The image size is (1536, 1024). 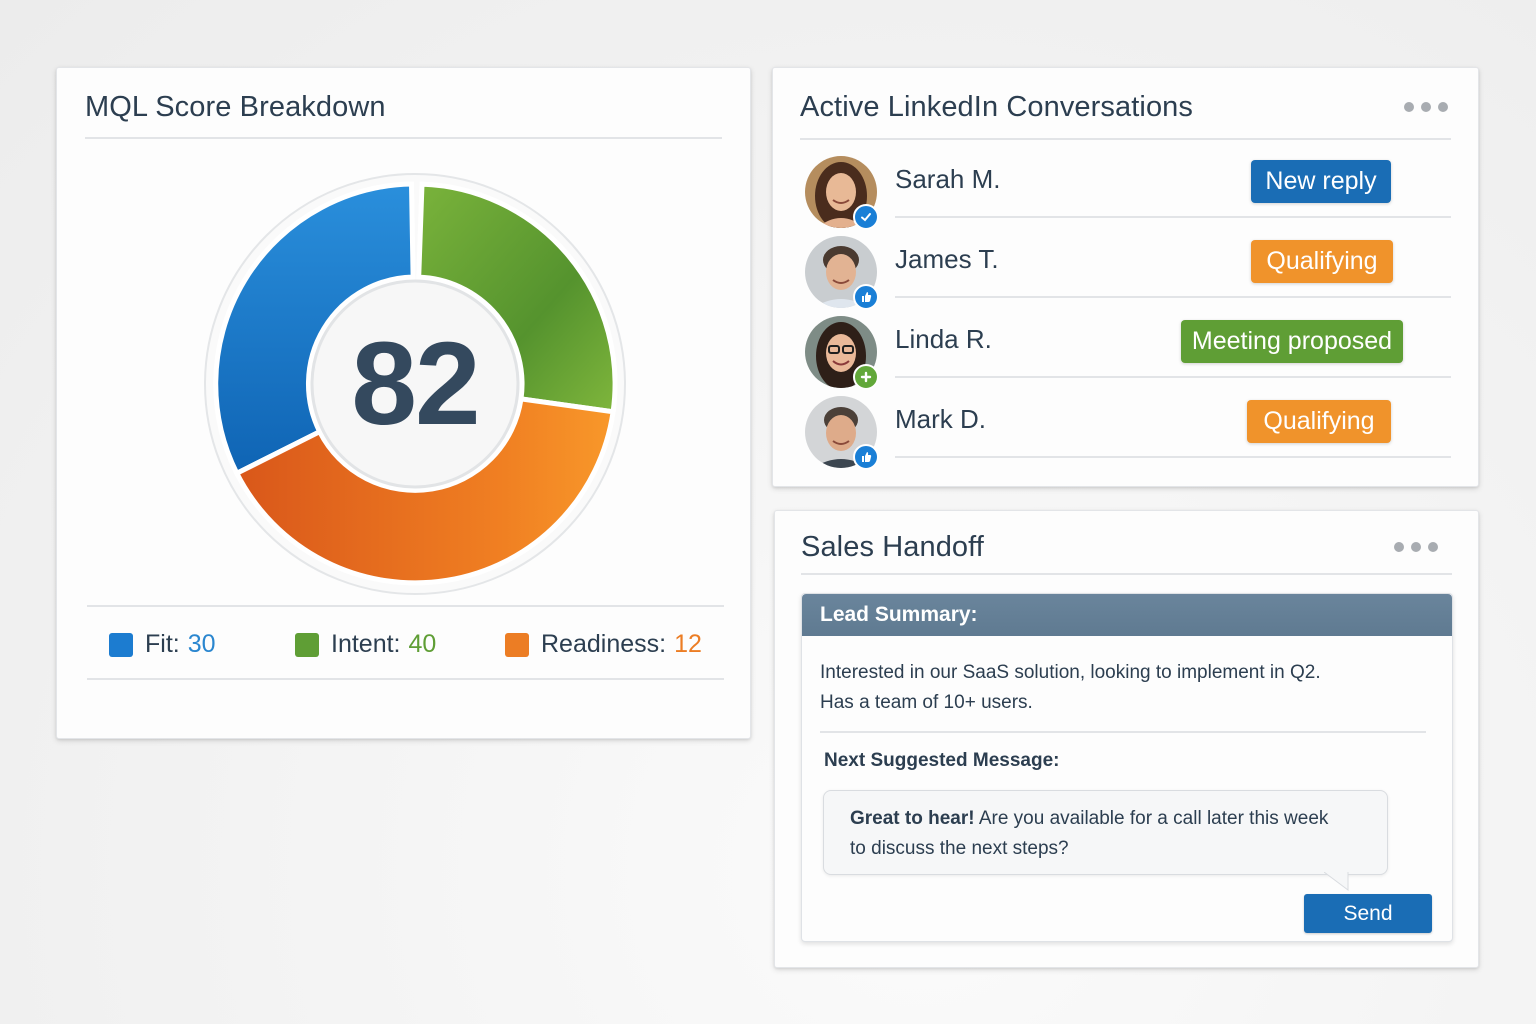 What do you see at coordinates (926, 702) in the screenshot?
I see `summary-line: Has a team of 10+ users.` at bounding box center [926, 702].